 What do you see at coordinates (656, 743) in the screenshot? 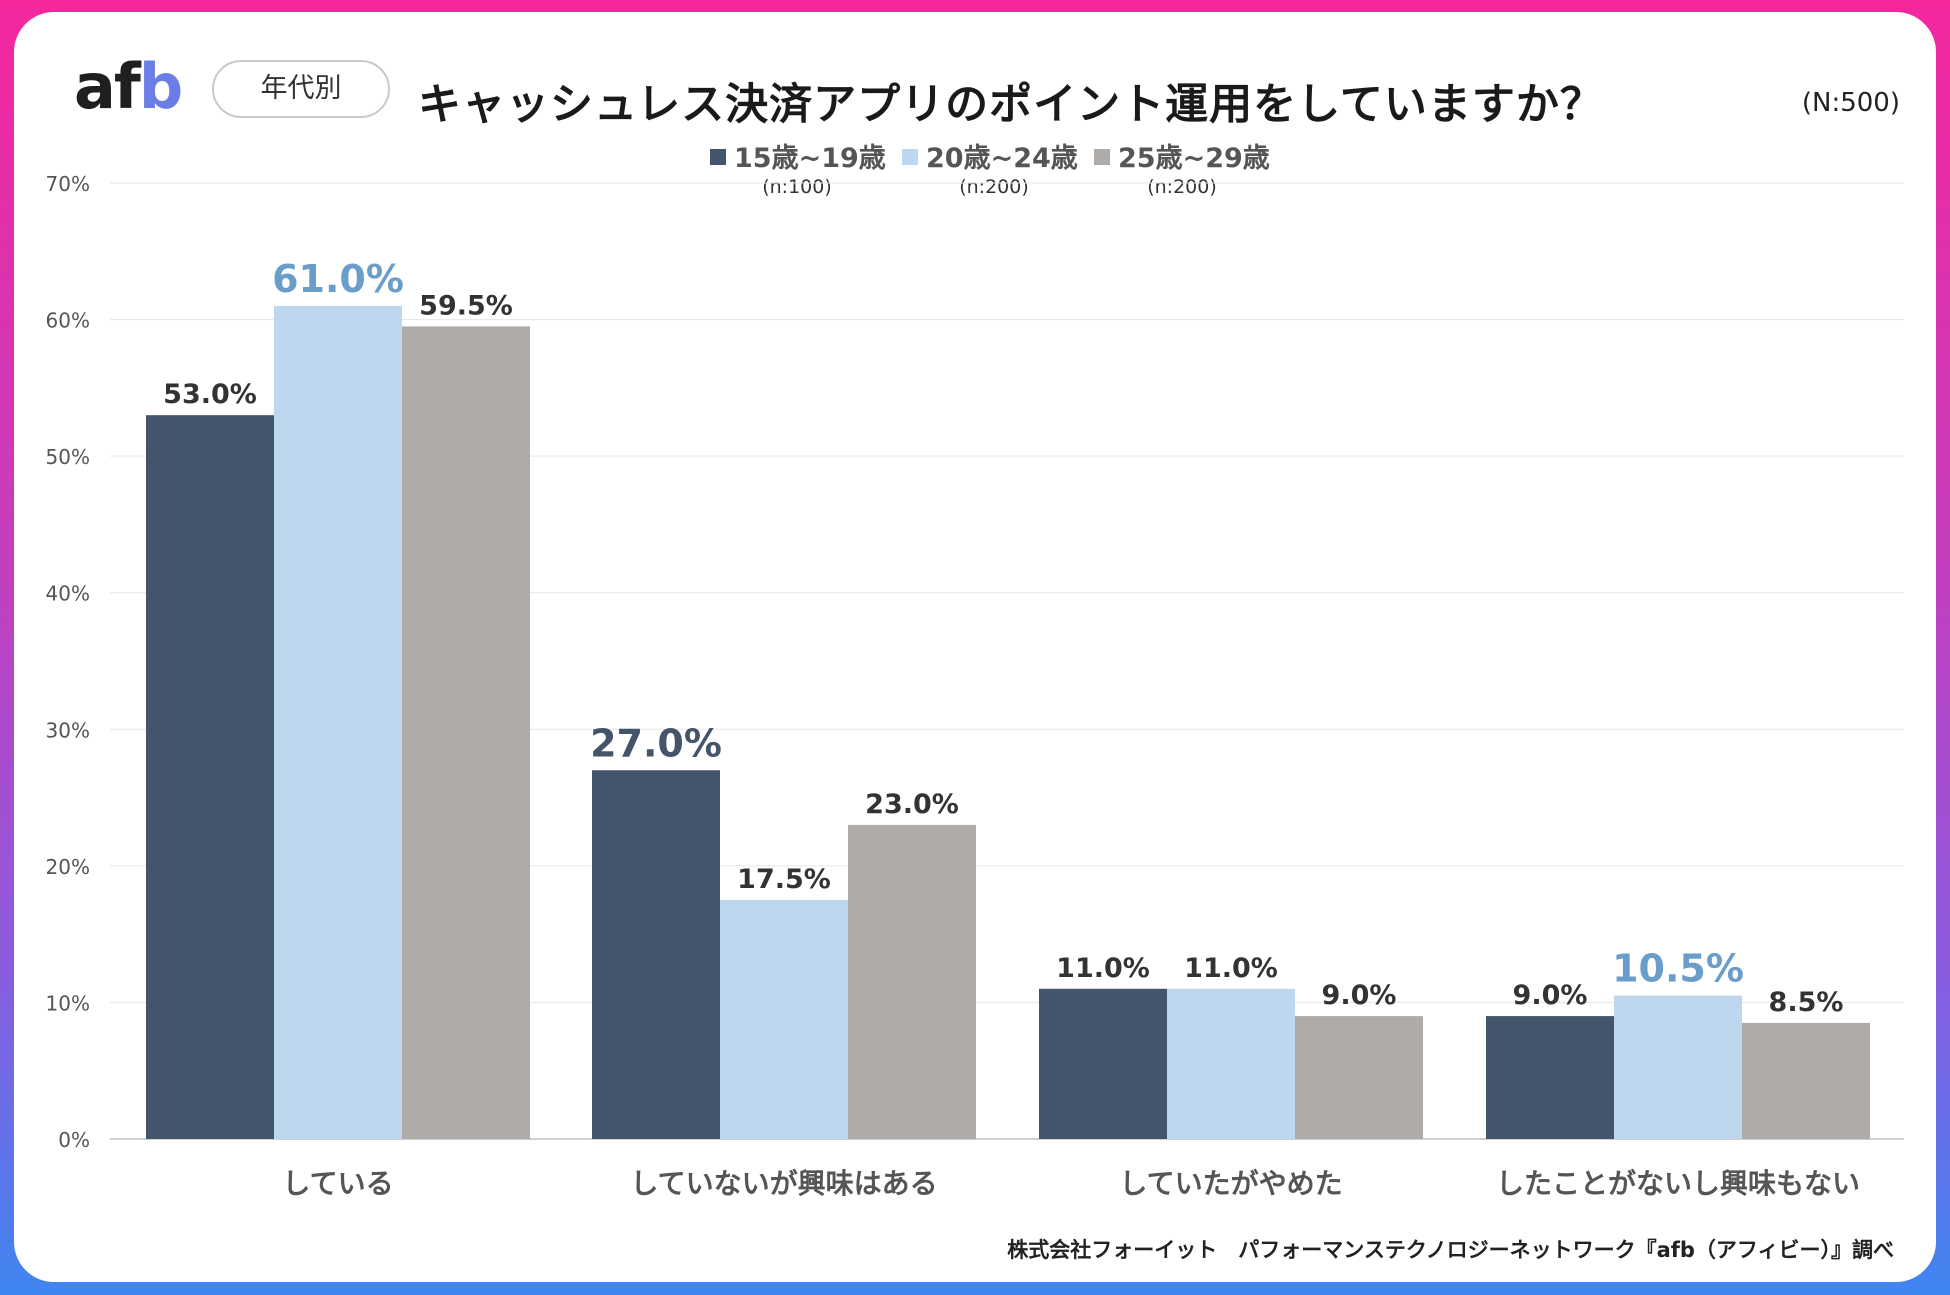
I see `data-label: 27.0%` at bounding box center [656, 743].